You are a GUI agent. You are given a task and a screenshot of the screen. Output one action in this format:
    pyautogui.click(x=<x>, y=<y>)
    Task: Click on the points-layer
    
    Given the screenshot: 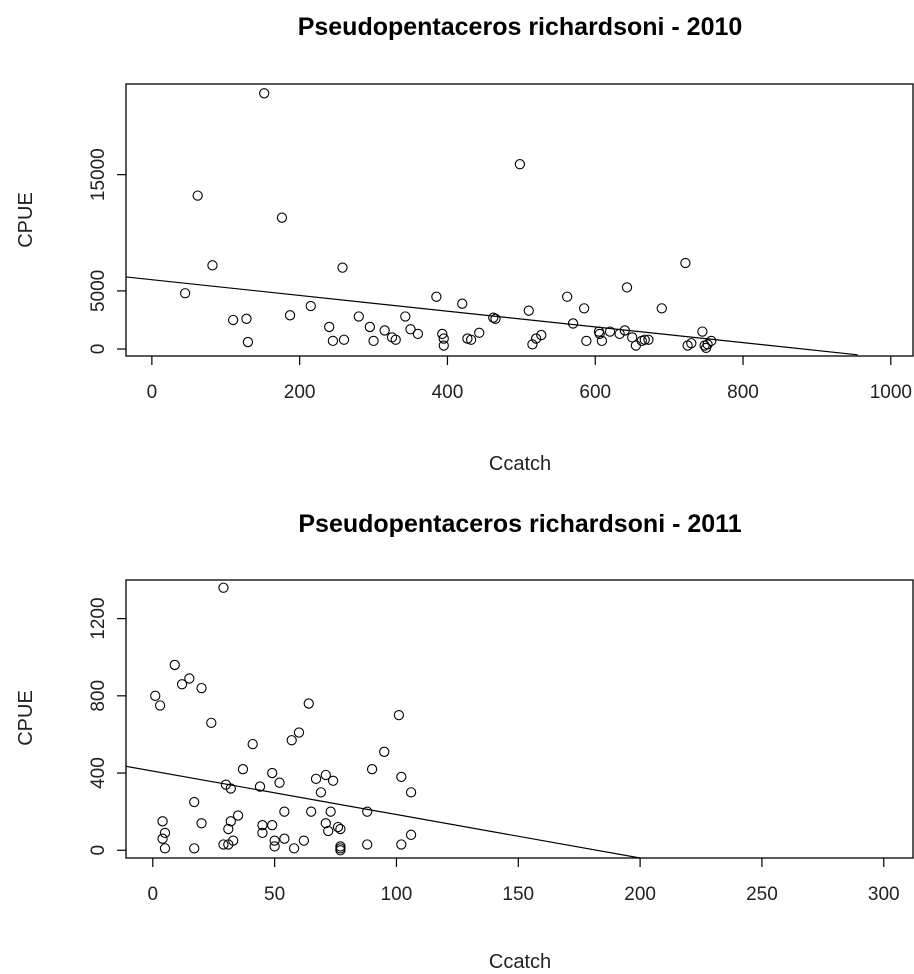 What is the action you would take?
    pyautogui.click(x=283, y=719)
    